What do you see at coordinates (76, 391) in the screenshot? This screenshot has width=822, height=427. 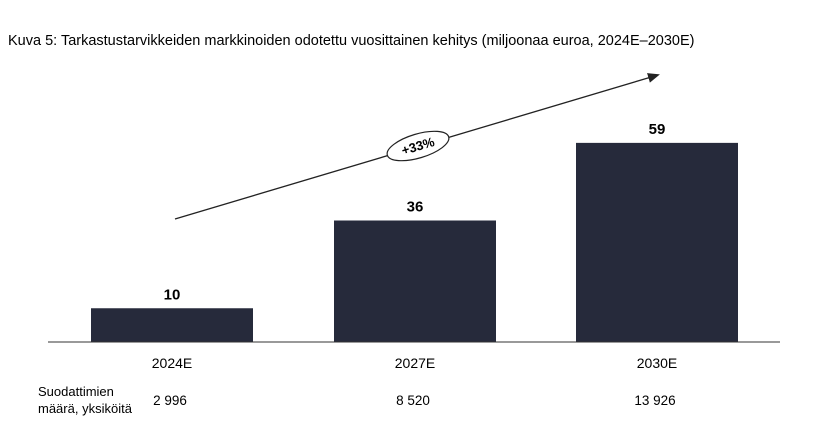 I see `row-label-line1: Suodattimien` at bounding box center [76, 391].